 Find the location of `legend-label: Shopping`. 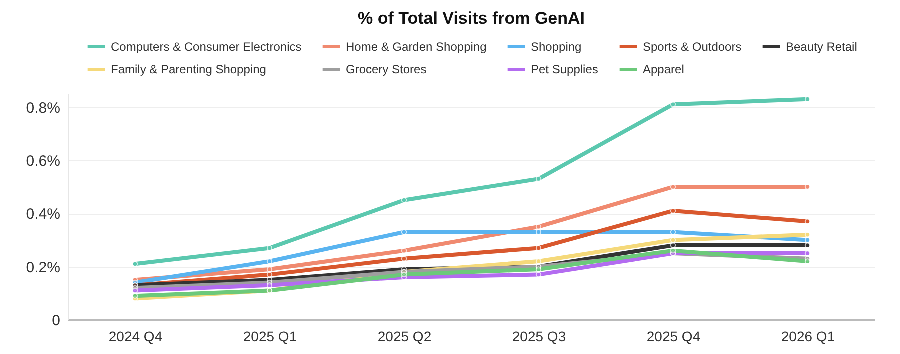

legend-label: Shopping is located at coordinates (556, 47).